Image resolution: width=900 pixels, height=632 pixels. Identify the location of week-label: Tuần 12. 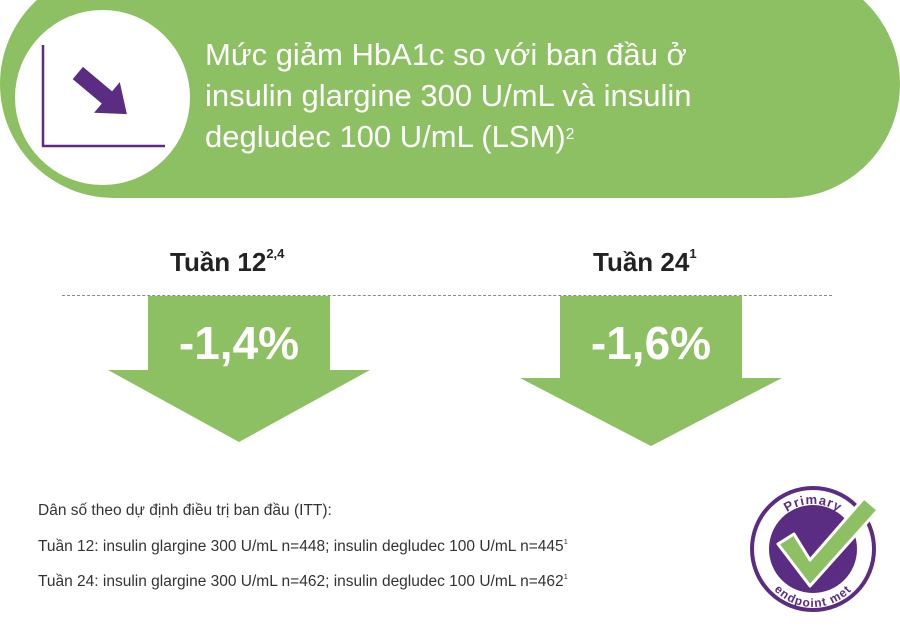
(218, 262).